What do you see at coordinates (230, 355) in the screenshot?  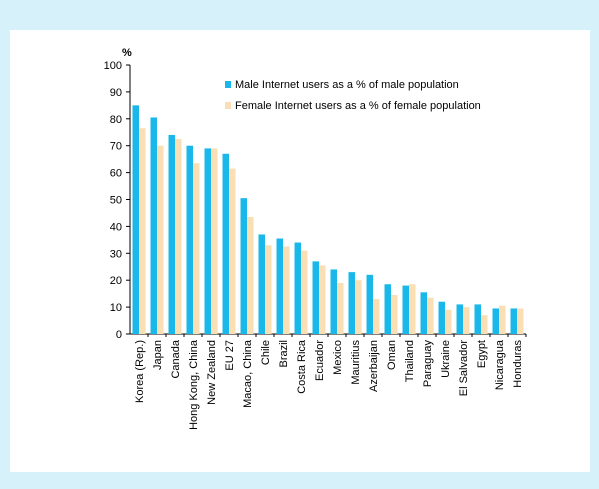 I see `x-tick-label: EU 27` at bounding box center [230, 355].